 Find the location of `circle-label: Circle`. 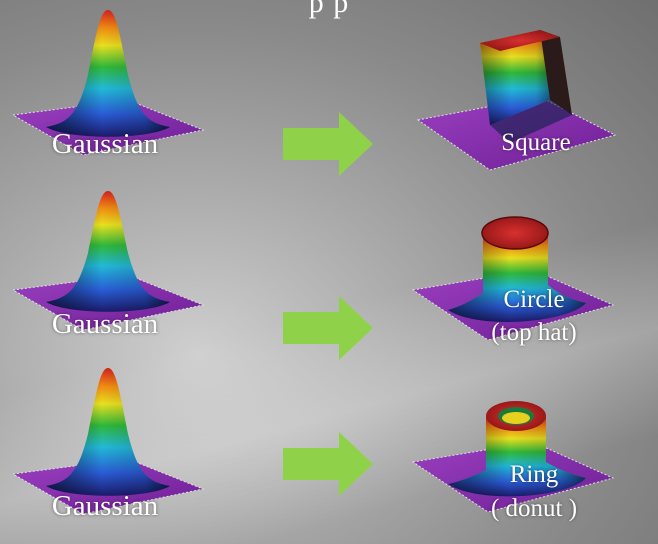

circle-label: Circle is located at coordinates (534, 299).